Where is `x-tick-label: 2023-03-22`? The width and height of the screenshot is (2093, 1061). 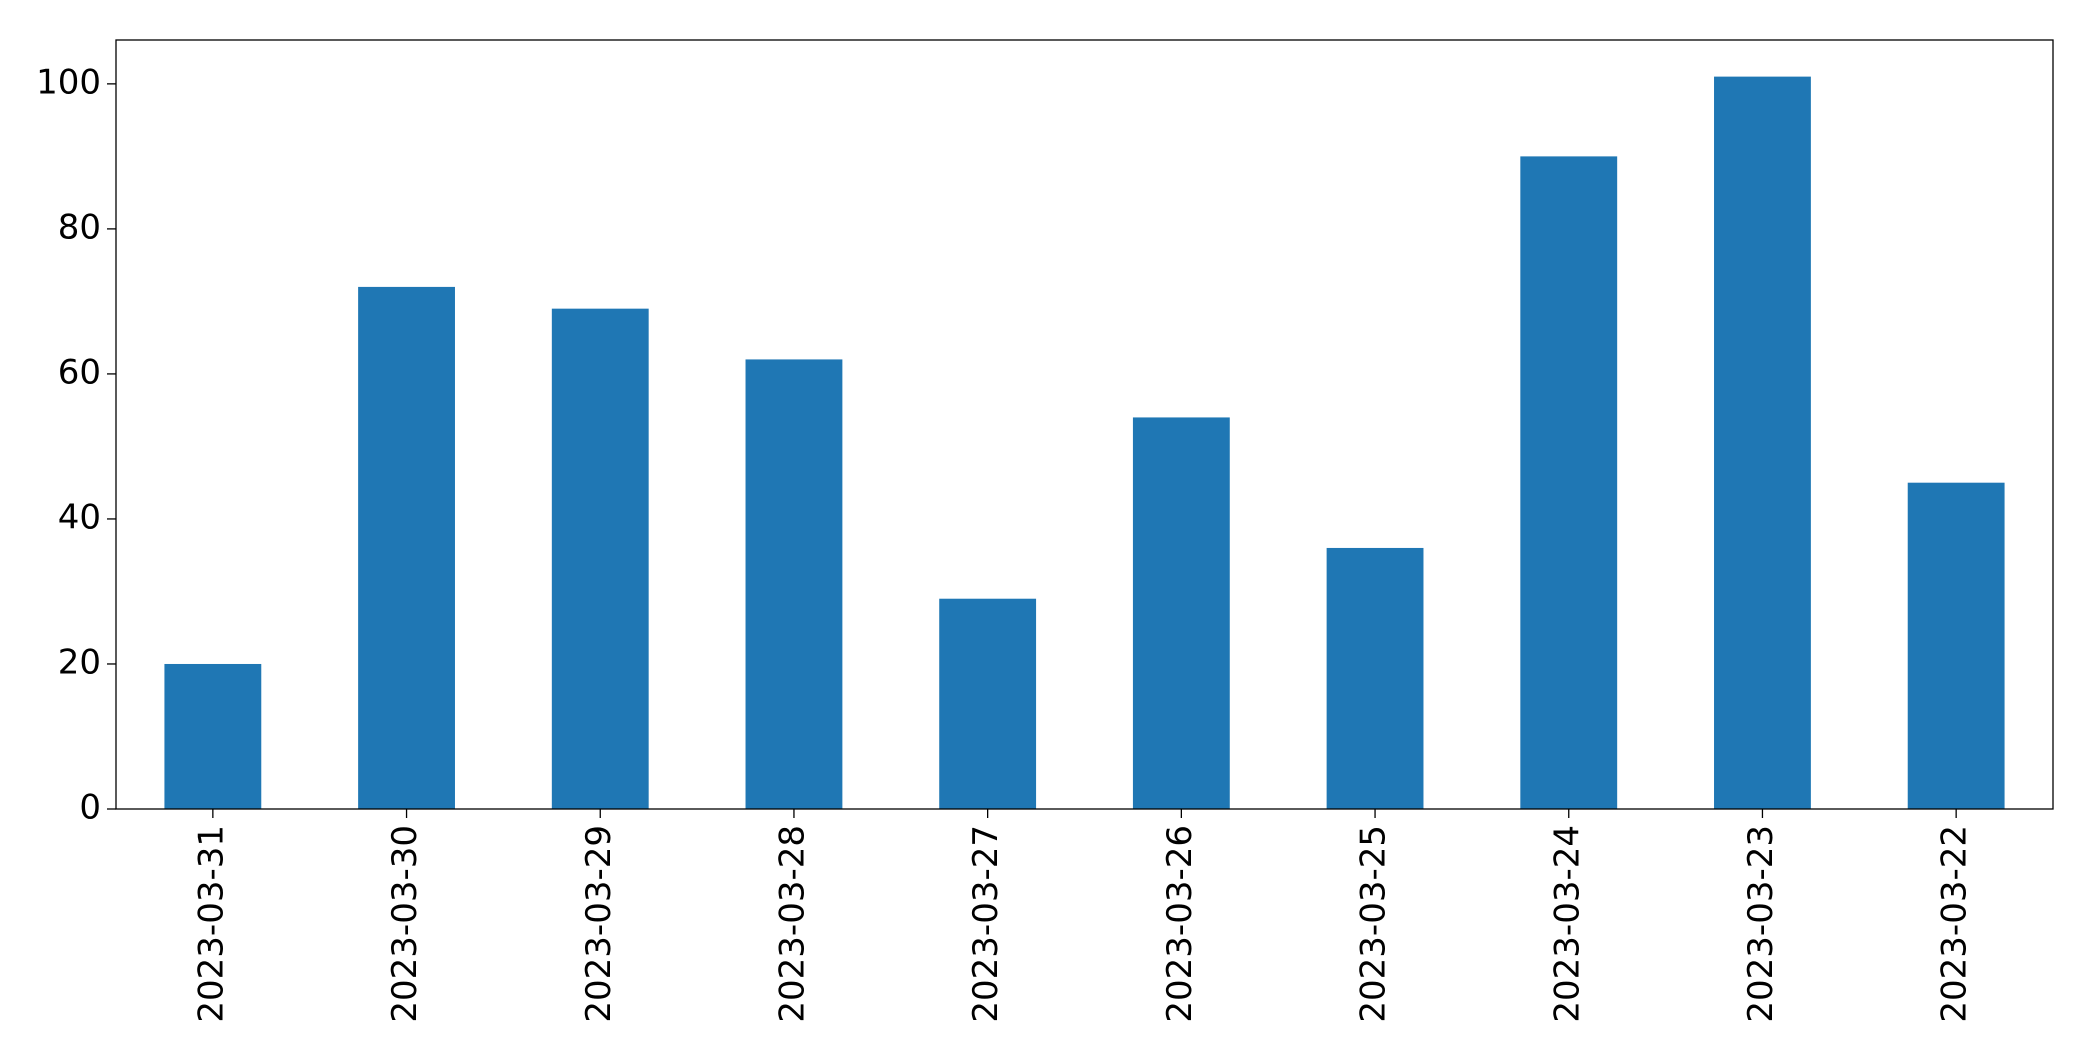
x-tick-label: 2023-03-22 is located at coordinates (1955, 924).